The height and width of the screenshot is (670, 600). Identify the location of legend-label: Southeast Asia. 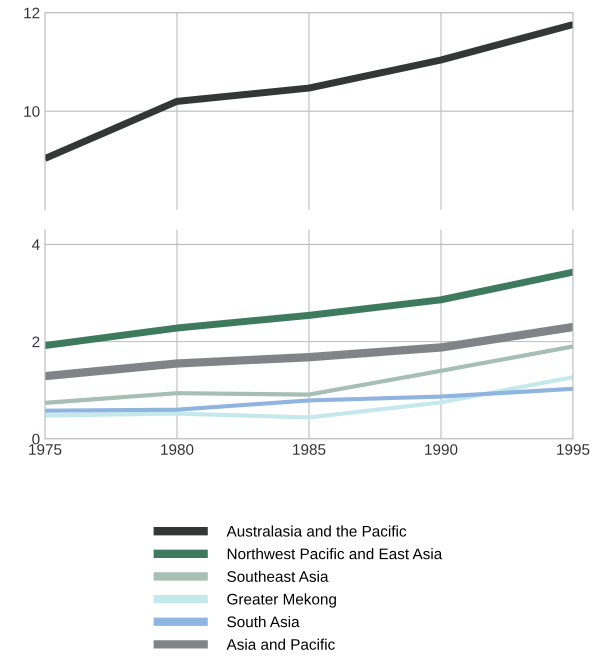
(277, 576).